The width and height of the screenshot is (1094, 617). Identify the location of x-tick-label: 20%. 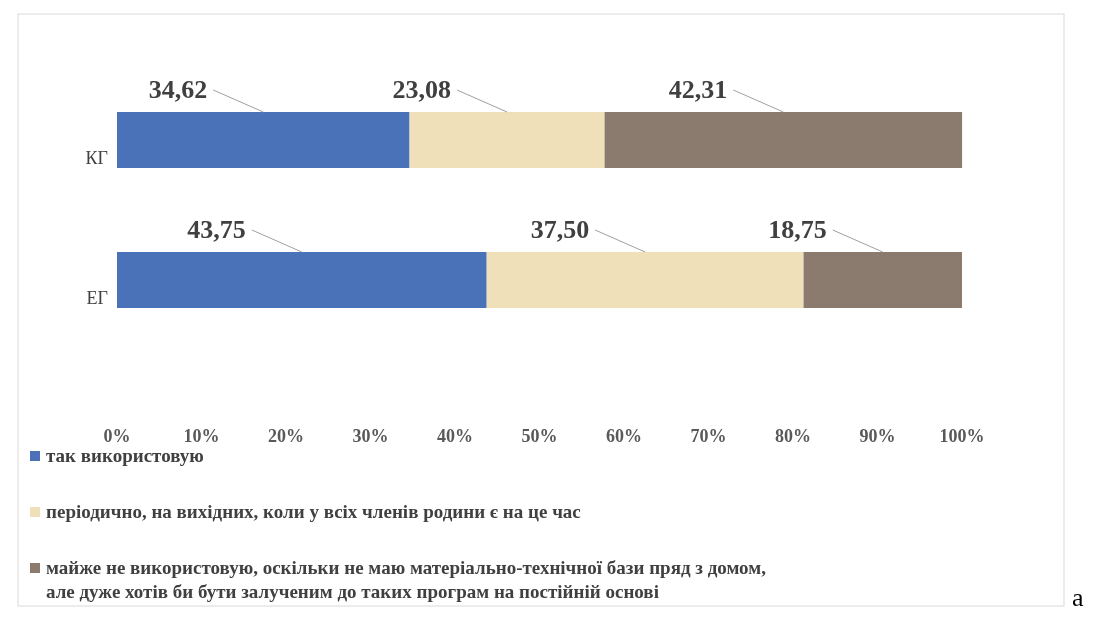
(286, 436).